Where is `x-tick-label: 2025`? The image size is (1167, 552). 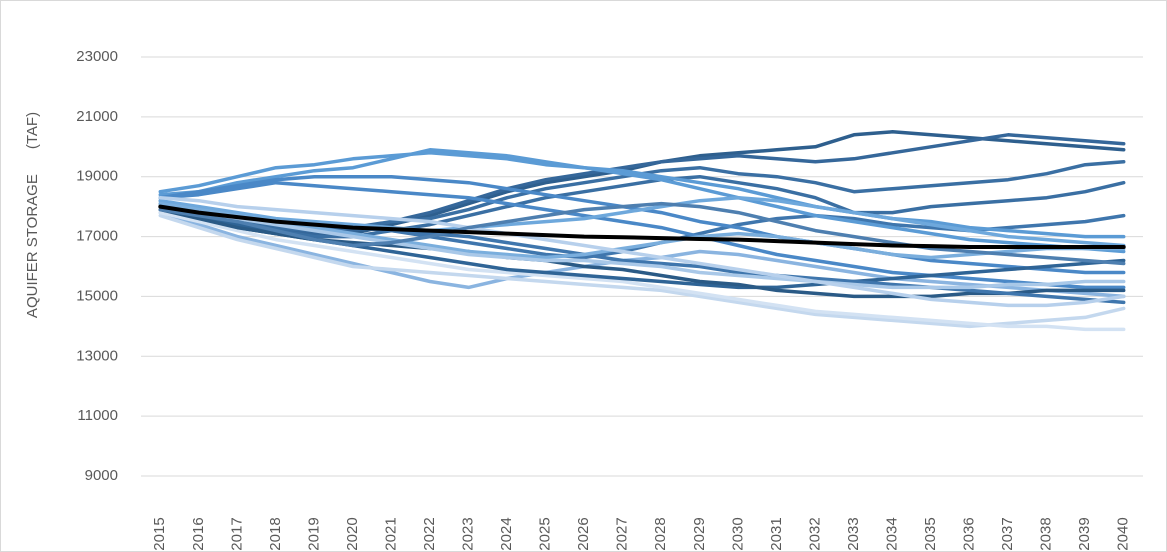 x-tick-label: 2025 is located at coordinates (545, 533).